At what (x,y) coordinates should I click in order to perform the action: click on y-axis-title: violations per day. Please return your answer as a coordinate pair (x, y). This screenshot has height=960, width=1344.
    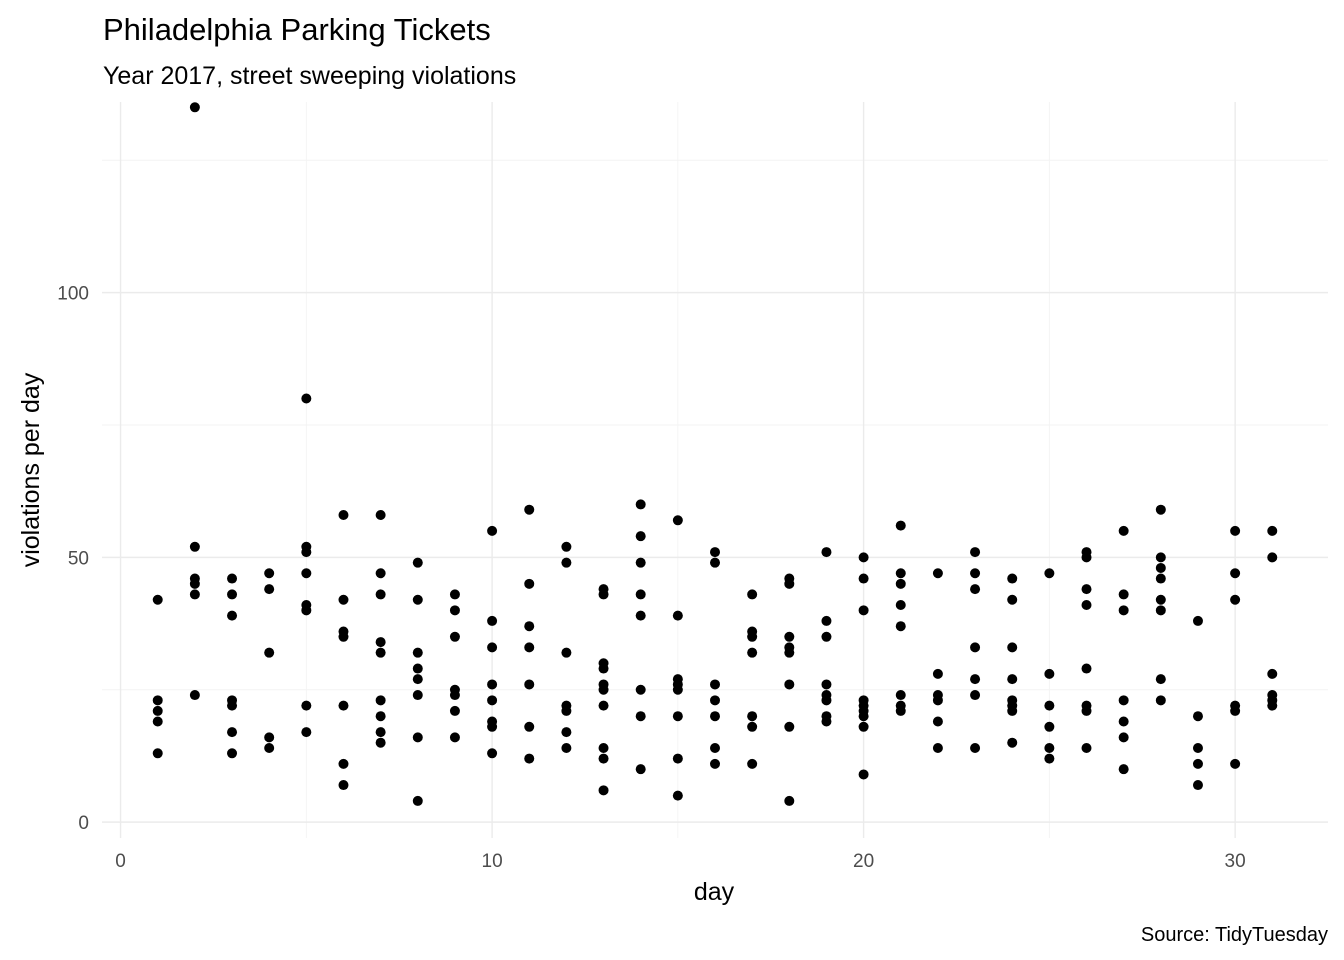
    Looking at the image, I should click on (31, 469).